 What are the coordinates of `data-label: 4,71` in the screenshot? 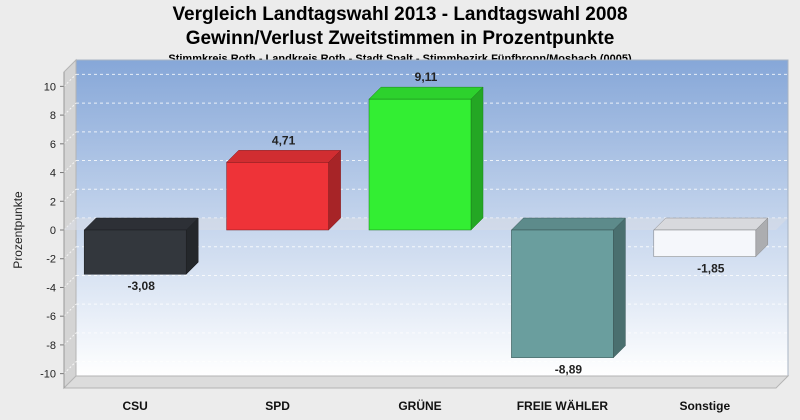 It's located at (284, 140).